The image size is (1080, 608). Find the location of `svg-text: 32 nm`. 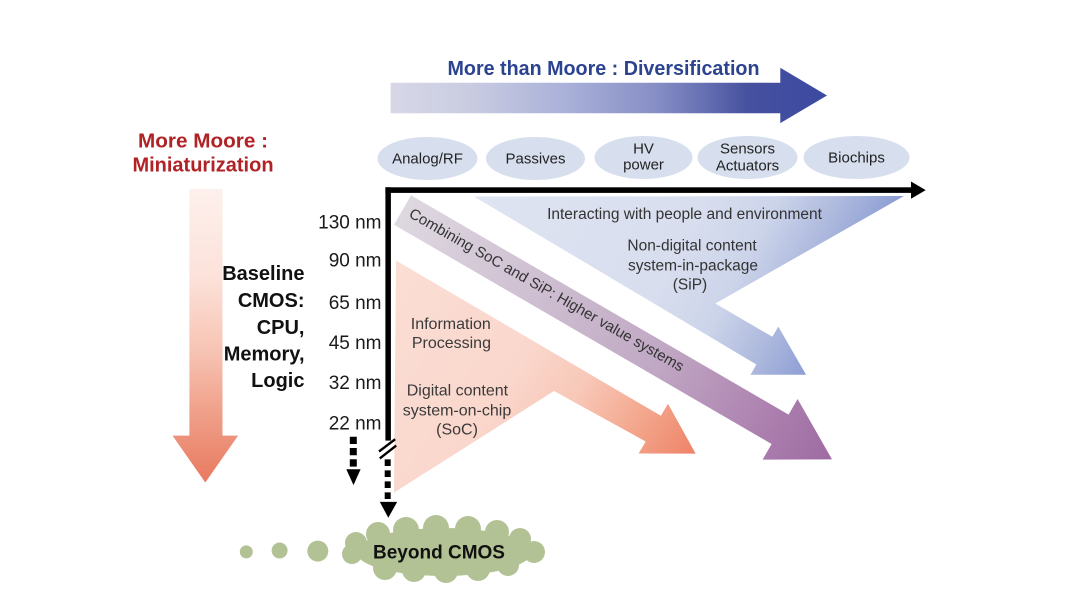

svg-text: 32 nm is located at coordinates (355, 383).